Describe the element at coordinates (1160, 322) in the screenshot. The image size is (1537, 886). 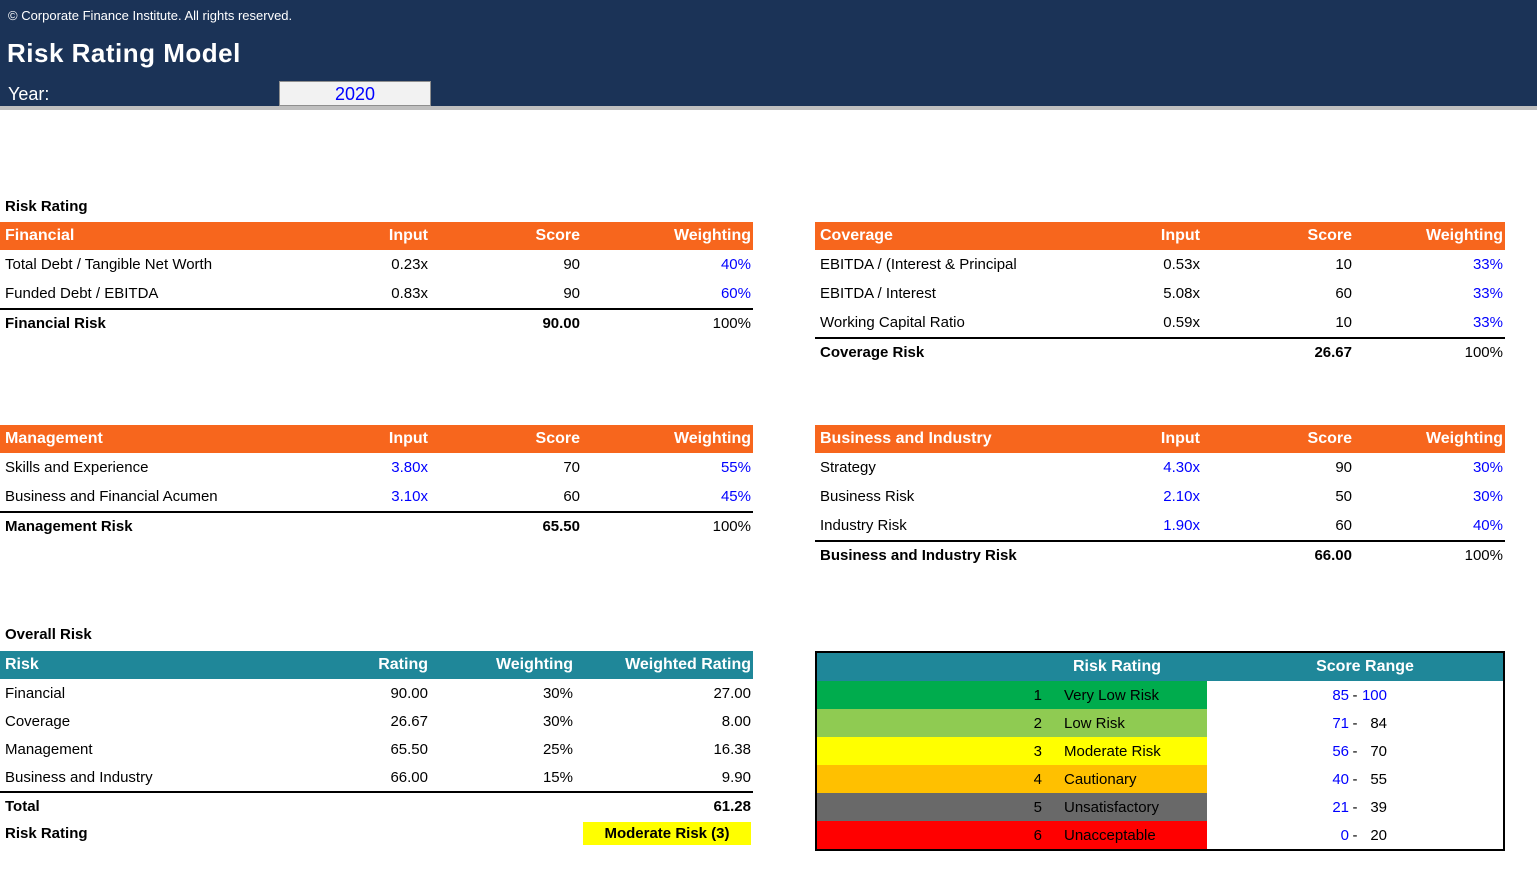
I see `table-row: Working Capital Ratio 0.59x 10 33%` at that location.